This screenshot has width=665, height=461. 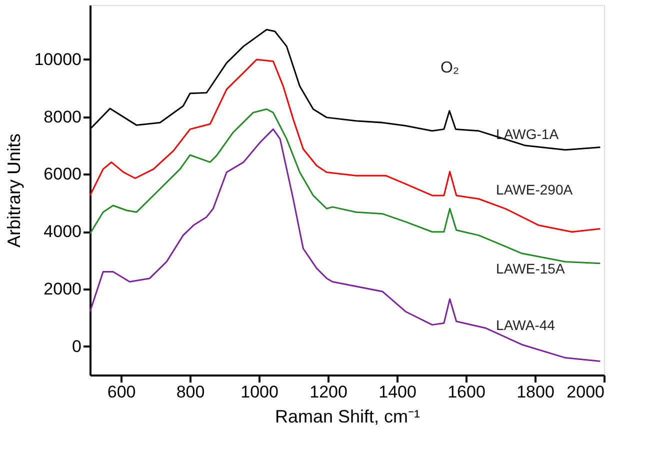 What do you see at coordinates (535, 190) in the screenshot?
I see `series-label: LAWE-290A` at bounding box center [535, 190].